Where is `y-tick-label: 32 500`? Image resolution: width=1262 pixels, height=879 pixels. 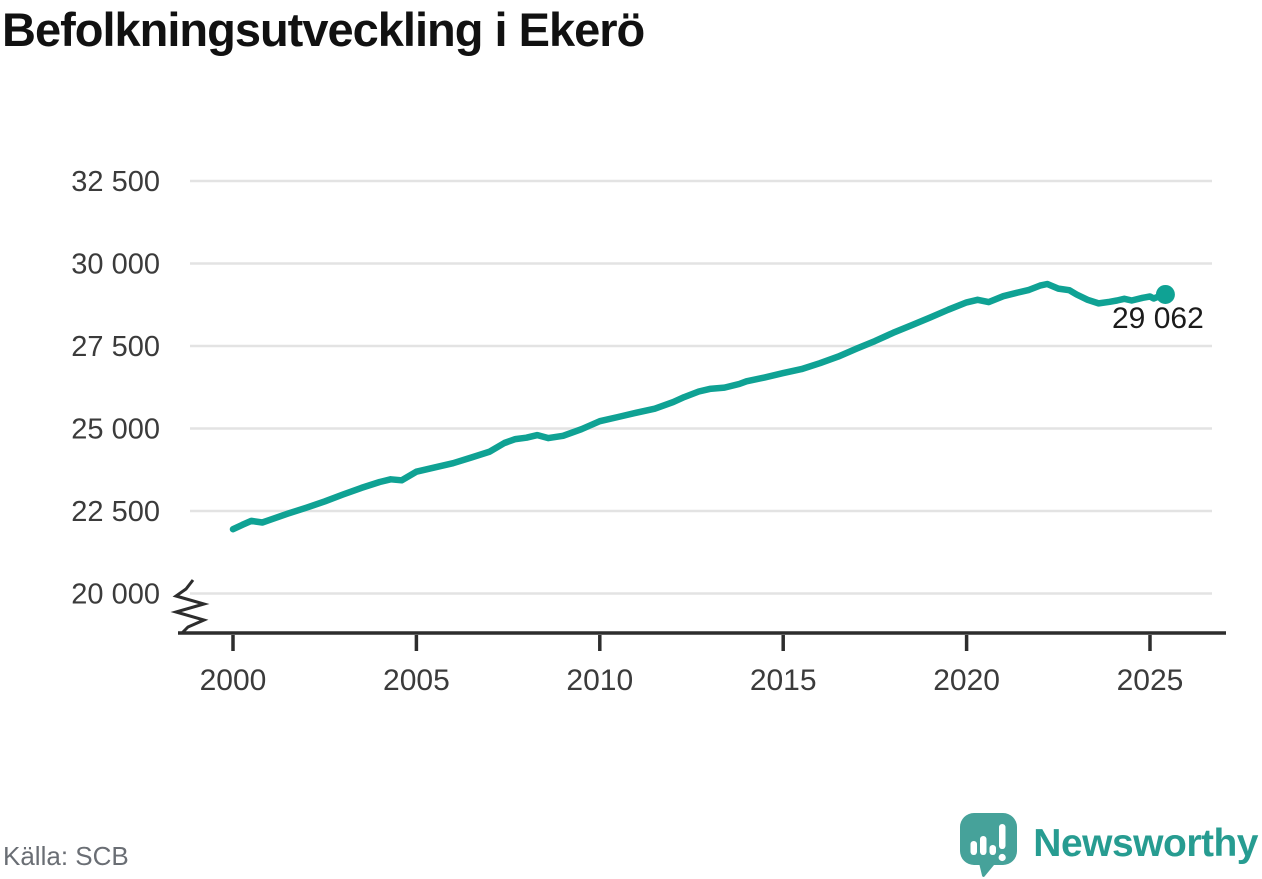 y-tick-label: 32 500 is located at coordinates (115, 182).